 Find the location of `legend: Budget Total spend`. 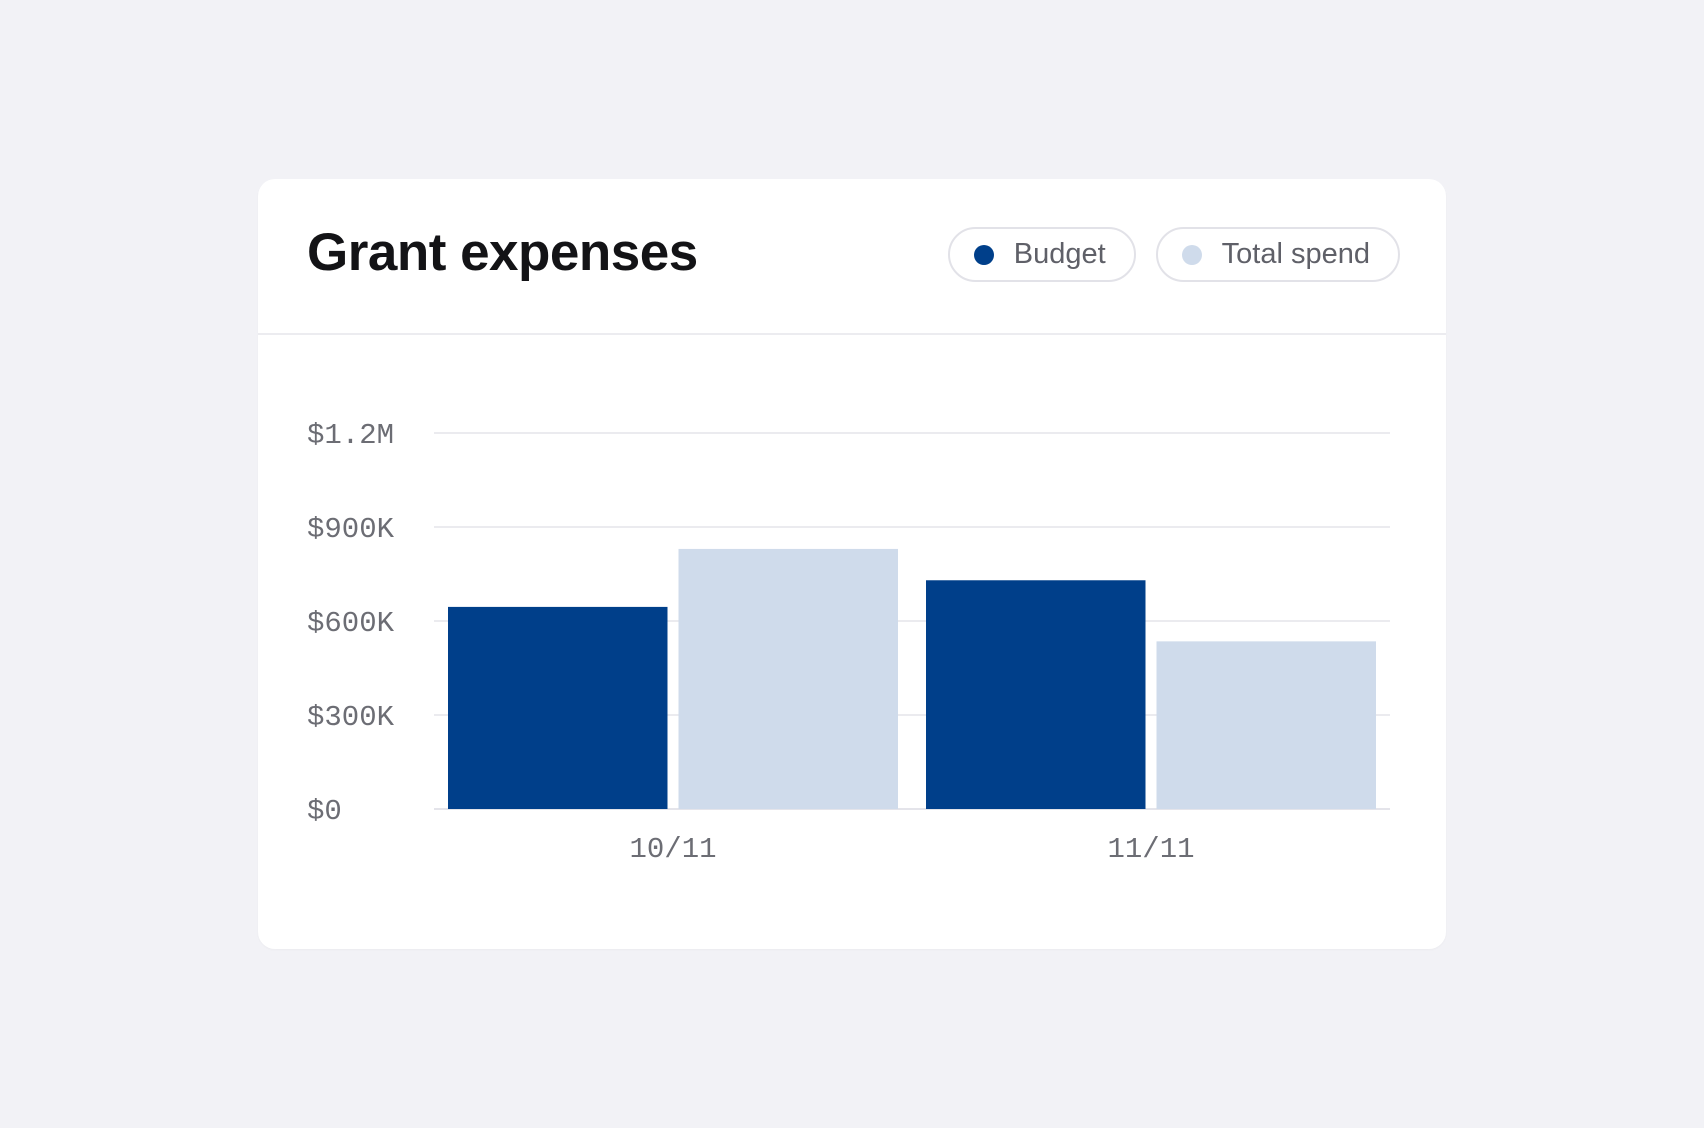

legend: Budget Total spend is located at coordinates (1173, 254).